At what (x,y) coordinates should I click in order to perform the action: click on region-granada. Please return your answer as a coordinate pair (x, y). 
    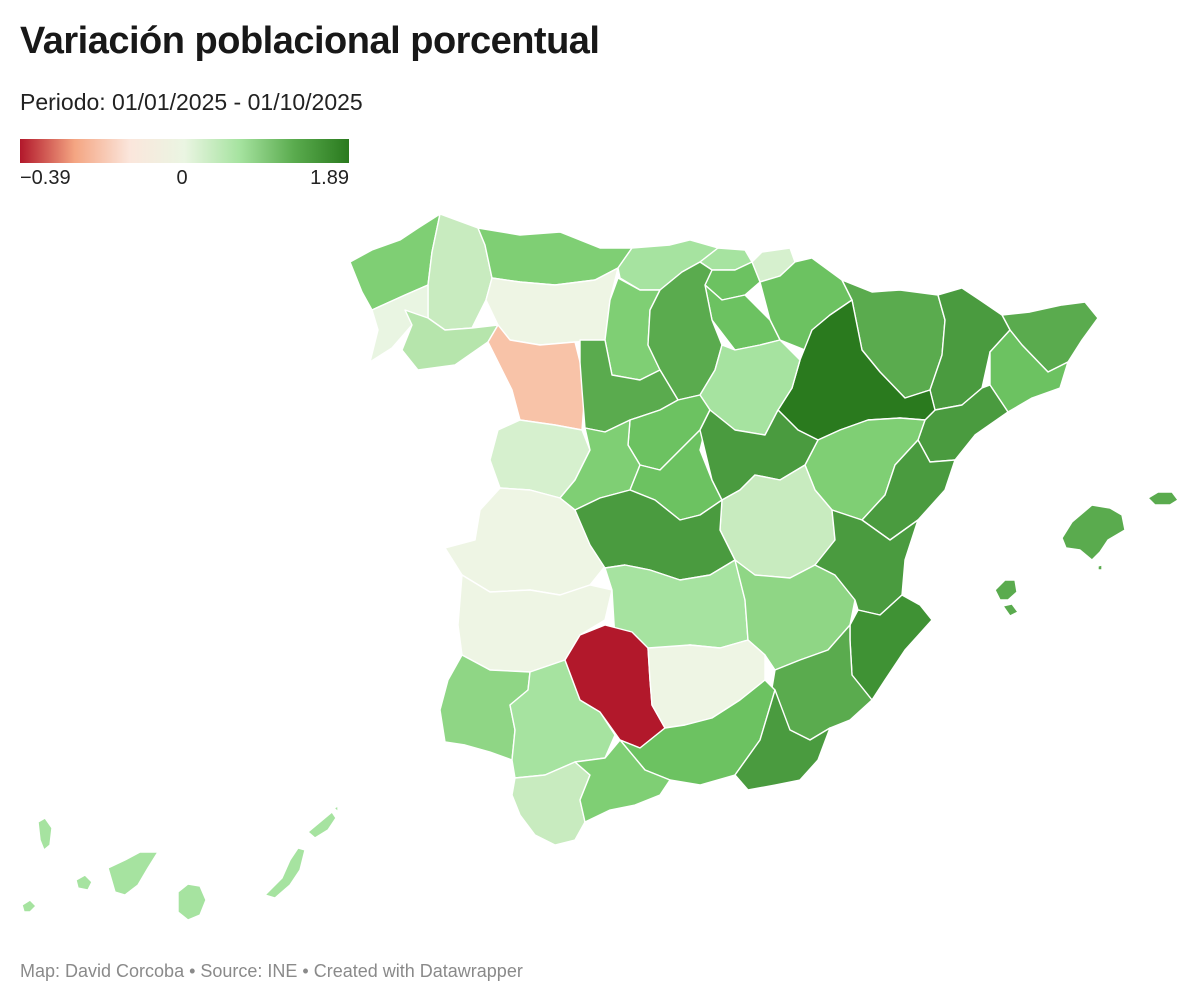
    Looking at the image, I should click on (697, 732).